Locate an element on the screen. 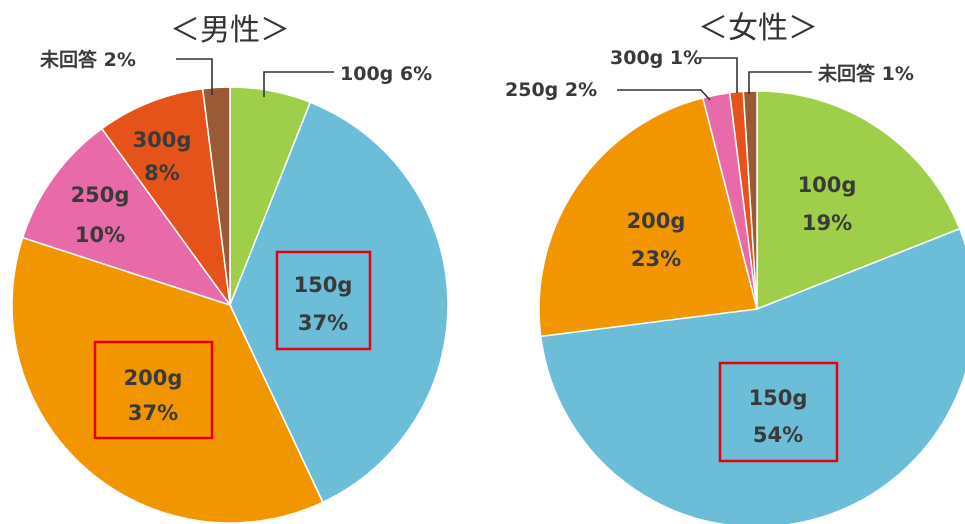 This screenshot has height=524, width=965. male-highlight-box-200g is located at coordinates (153, 390).